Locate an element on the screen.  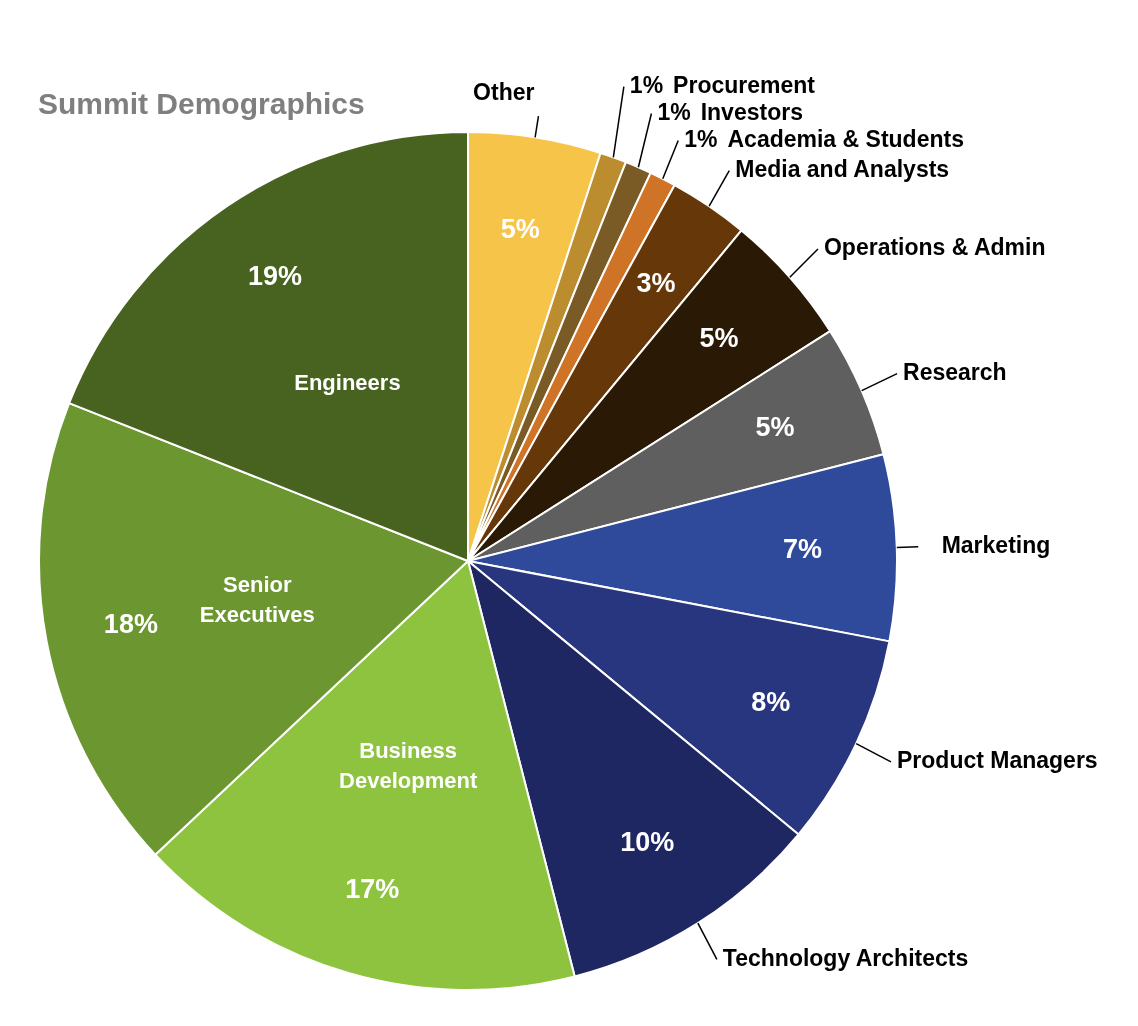
slice-label: Technology Architects is located at coordinates (845, 957).